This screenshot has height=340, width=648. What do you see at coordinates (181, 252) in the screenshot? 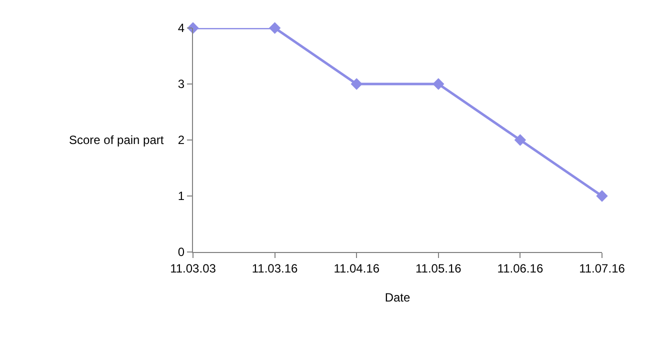
I see `y-tick-label: 0` at bounding box center [181, 252].